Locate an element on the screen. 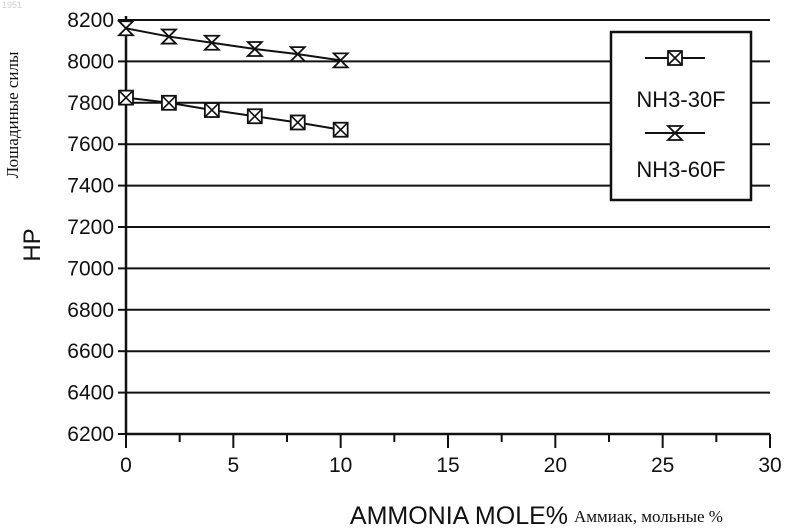 This screenshot has width=800, height=530. ytick-label-6800: 6800 is located at coordinates (90, 310).